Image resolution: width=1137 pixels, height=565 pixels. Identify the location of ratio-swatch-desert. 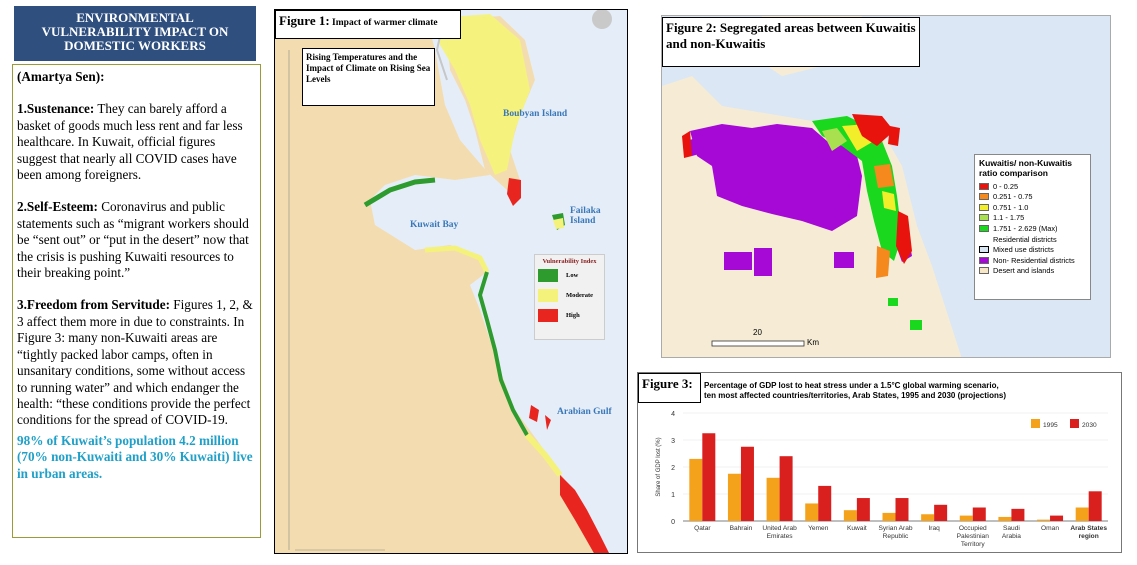
(984, 271).